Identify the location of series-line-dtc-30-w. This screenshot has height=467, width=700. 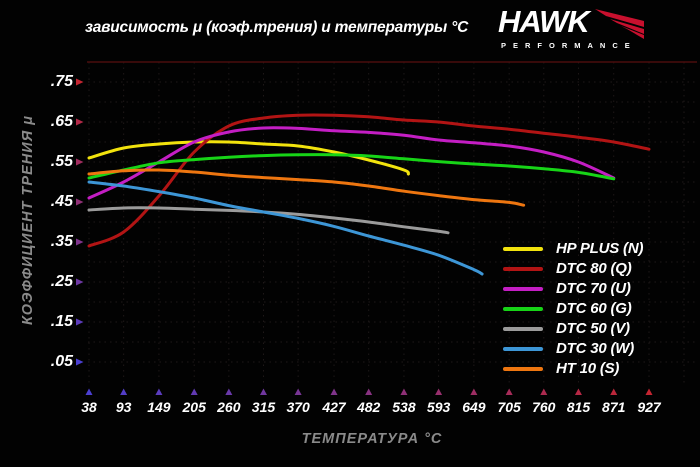
(285, 228).